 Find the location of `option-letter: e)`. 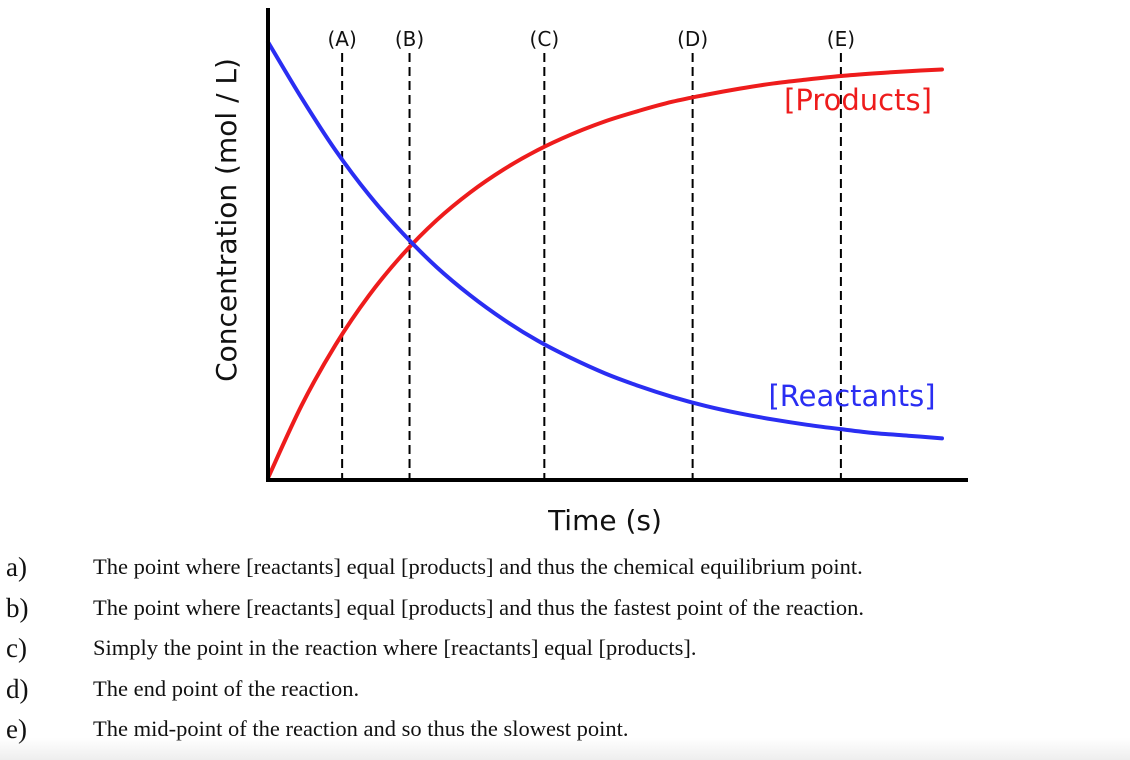

option-letter: e) is located at coordinates (16, 729).